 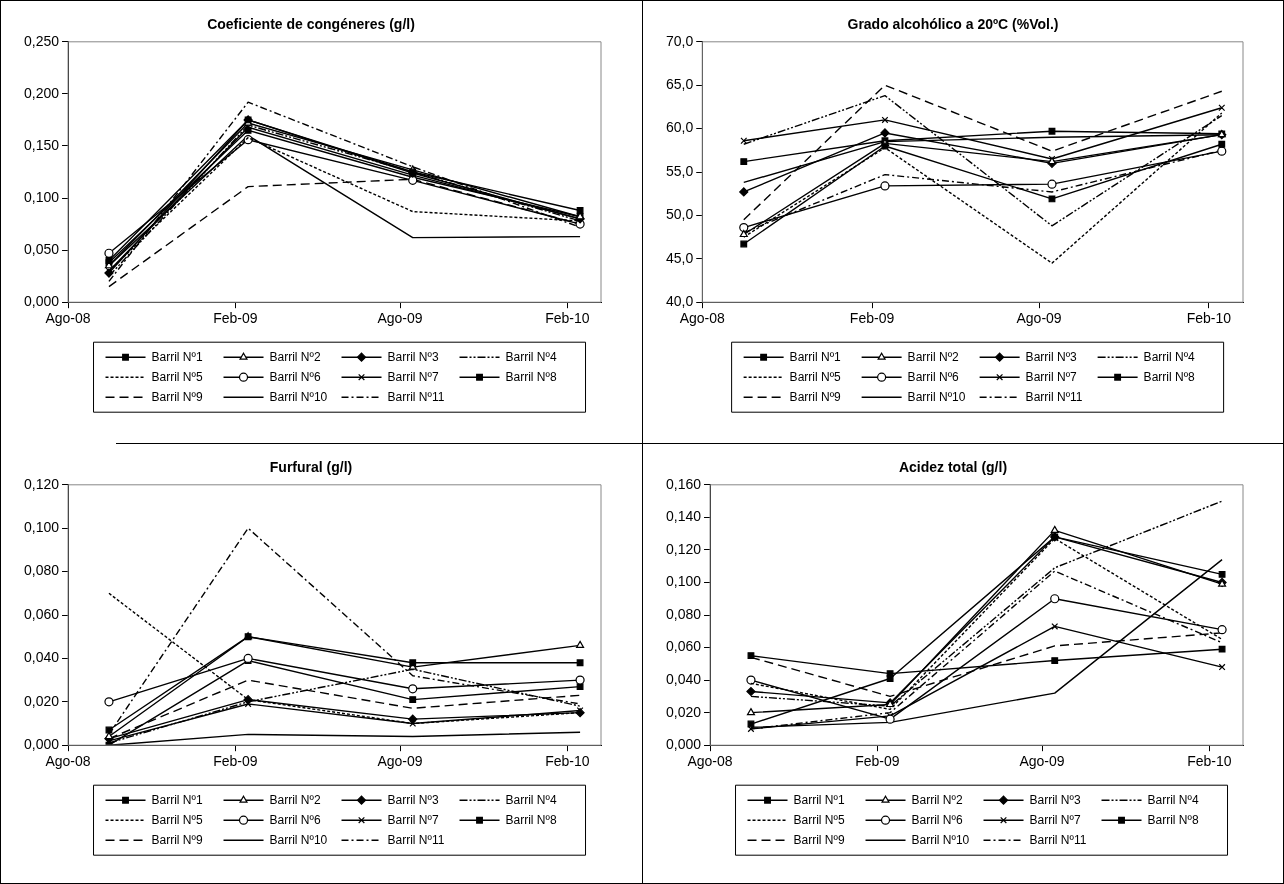 I want to click on y-tick-label: 0,200, so click(x=41, y=92).